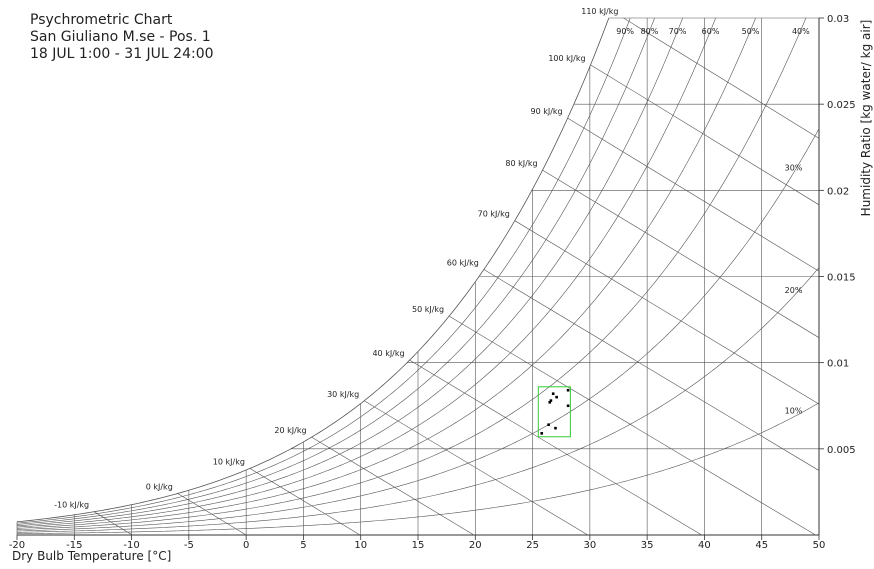  What do you see at coordinates (819, 545) in the screenshot?
I see `x-tick-label: 50` at bounding box center [819, 545].